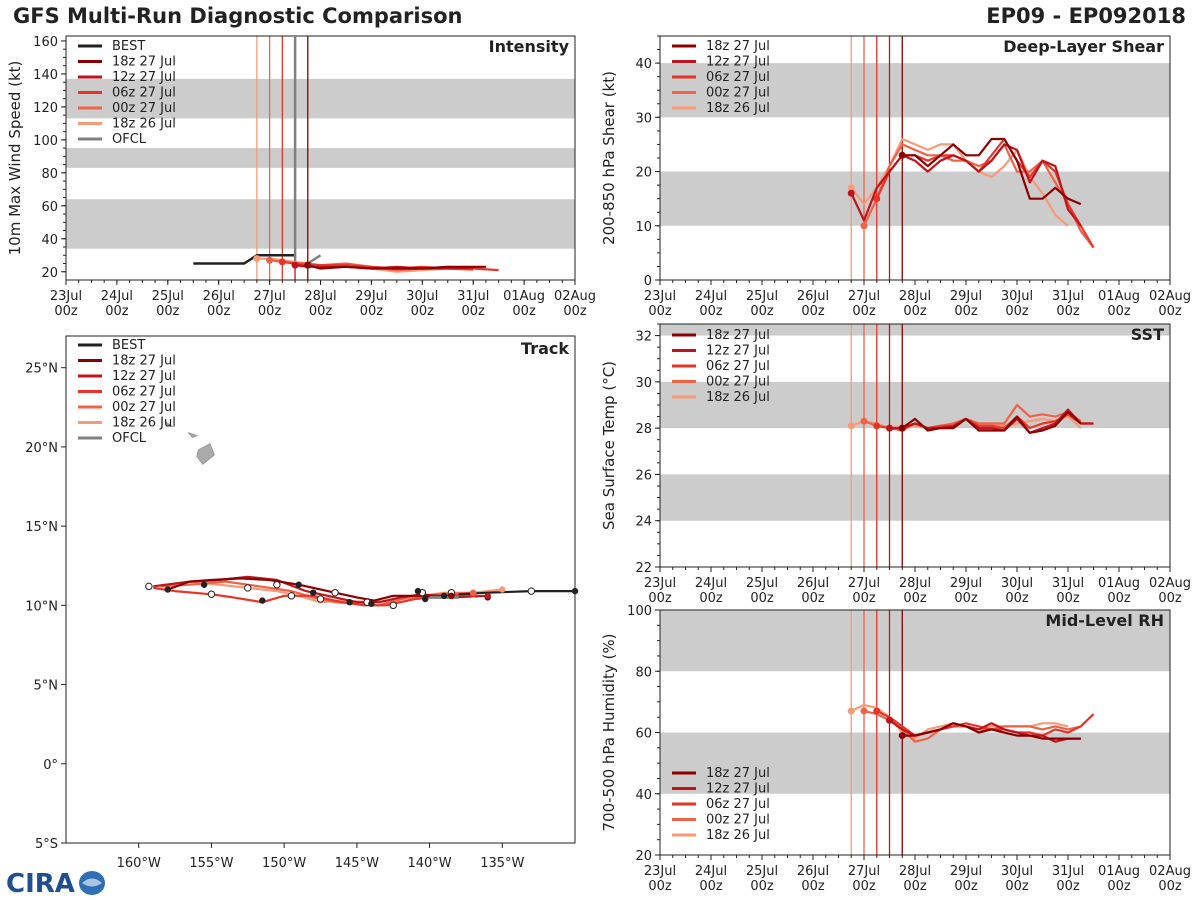 This screenshot has height=900, width=1200. Describe the element at coordinates (738, 804) in the screenshot. I see `rh-legend-entry: 06z 27 Jul` at that location.